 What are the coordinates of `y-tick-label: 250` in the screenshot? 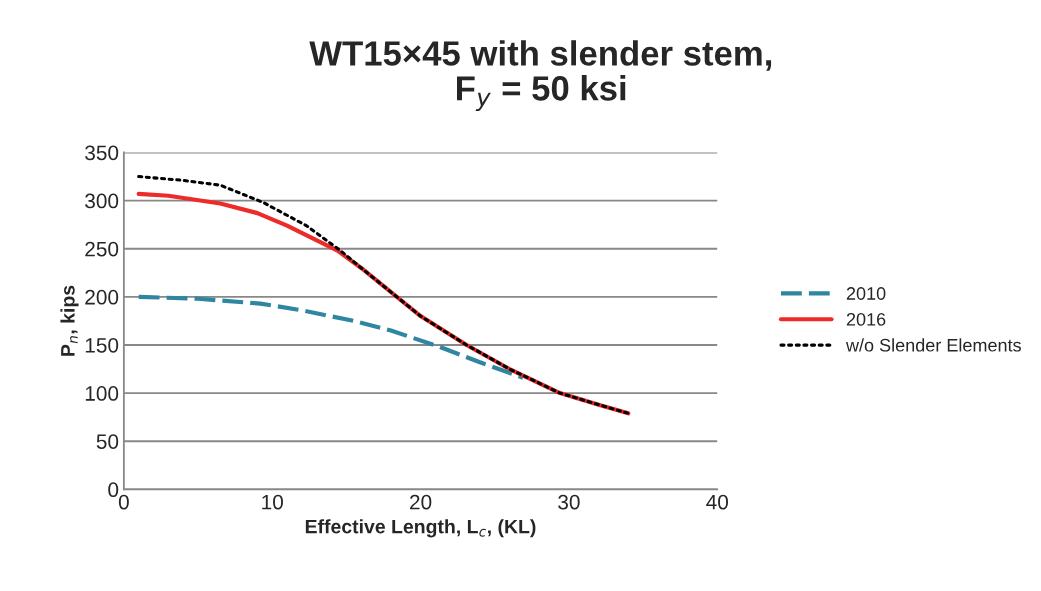 It's located at (102, 249).